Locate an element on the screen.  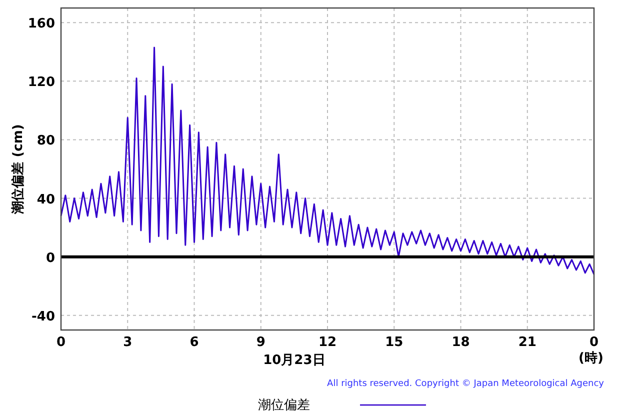
text: (時) is located at coordinates (591, 358).